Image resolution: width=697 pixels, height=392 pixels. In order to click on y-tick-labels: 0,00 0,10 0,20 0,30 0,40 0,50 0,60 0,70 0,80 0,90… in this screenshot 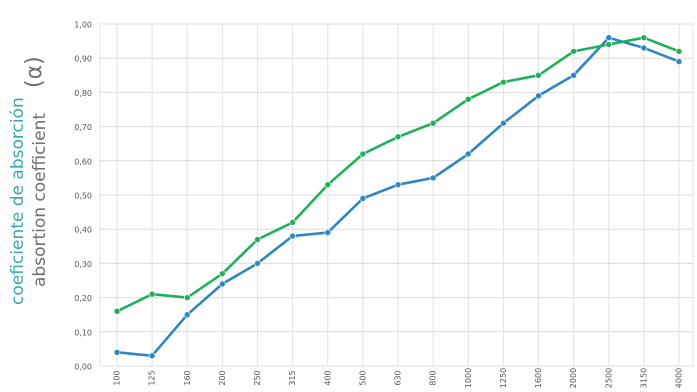, I will do `click(83, 196)`.